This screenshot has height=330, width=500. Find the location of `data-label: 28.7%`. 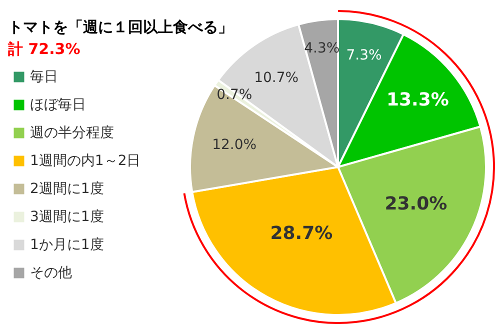

data-label: 28.7% is located at coordinates (301, 233).